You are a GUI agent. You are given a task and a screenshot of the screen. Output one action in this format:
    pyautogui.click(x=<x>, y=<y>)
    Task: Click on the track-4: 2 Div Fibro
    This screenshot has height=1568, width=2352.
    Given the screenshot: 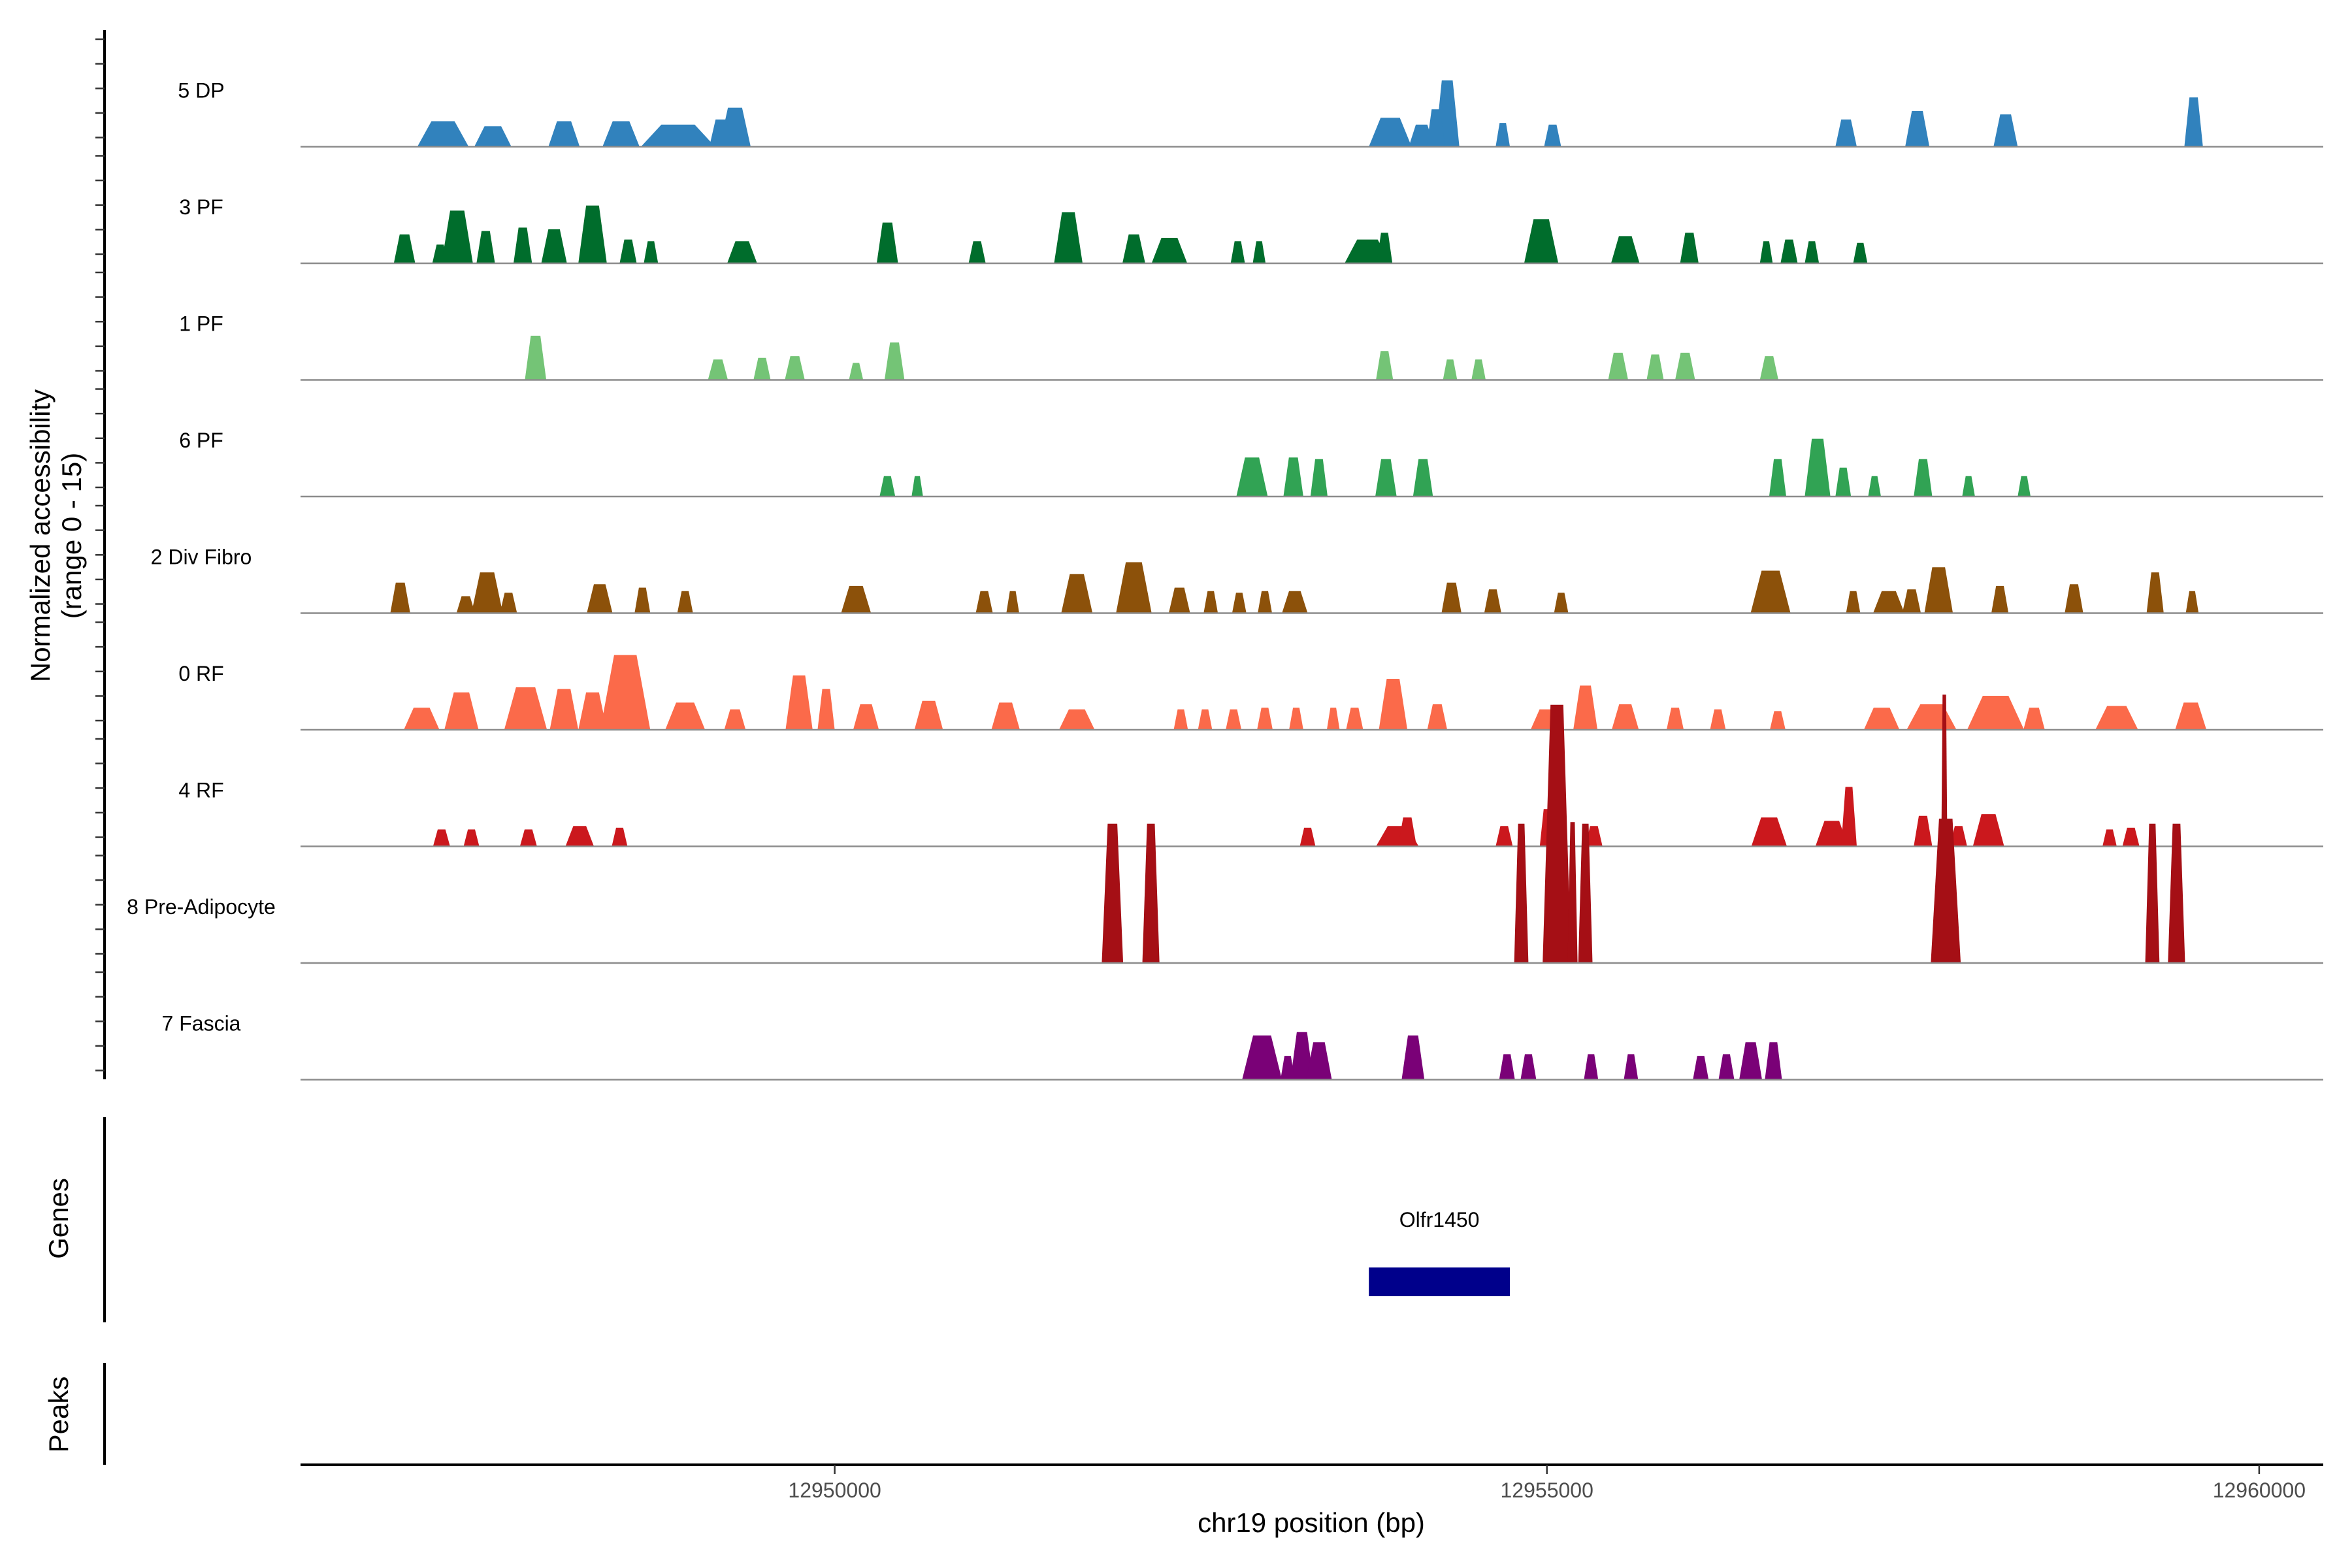 What is the action you would take?
    pyautogui.click(x=1237, y=580)
    